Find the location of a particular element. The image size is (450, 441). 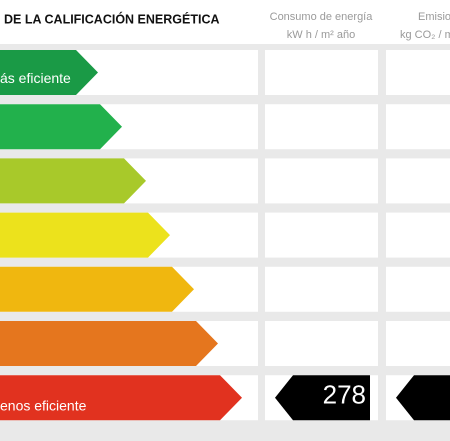

bar-label: ás eficiente is located at coordinates (35, 78).